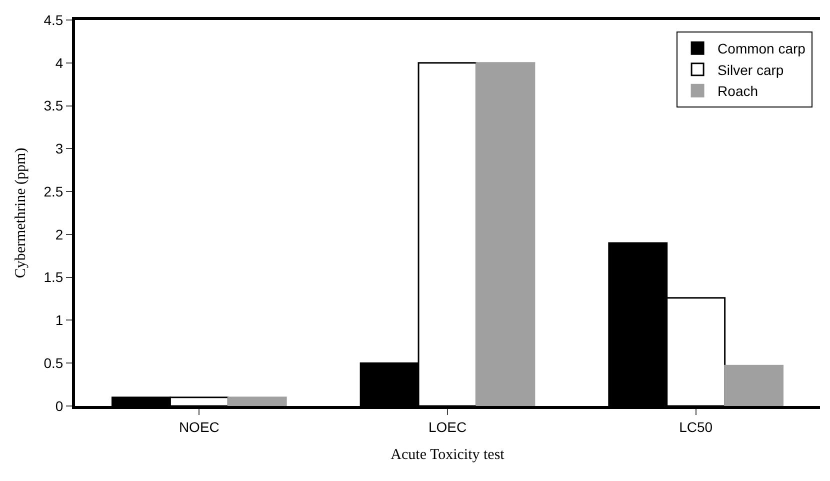  What do you see at coordinates (54, 363) in the screenshot?
I see `y-tick-label: 0.5` at bounding box center [54, 363].